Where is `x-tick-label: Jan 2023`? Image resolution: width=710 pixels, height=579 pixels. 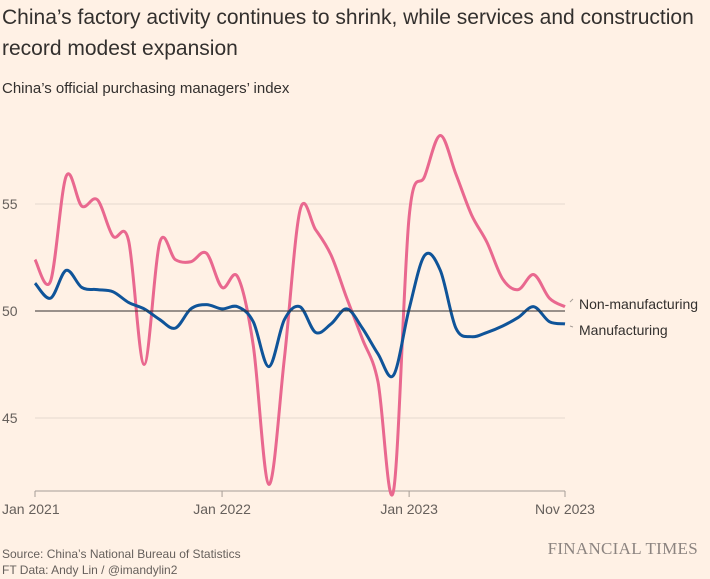 x-tick-label: Jan 2023 is located at coordinates (409, 509).